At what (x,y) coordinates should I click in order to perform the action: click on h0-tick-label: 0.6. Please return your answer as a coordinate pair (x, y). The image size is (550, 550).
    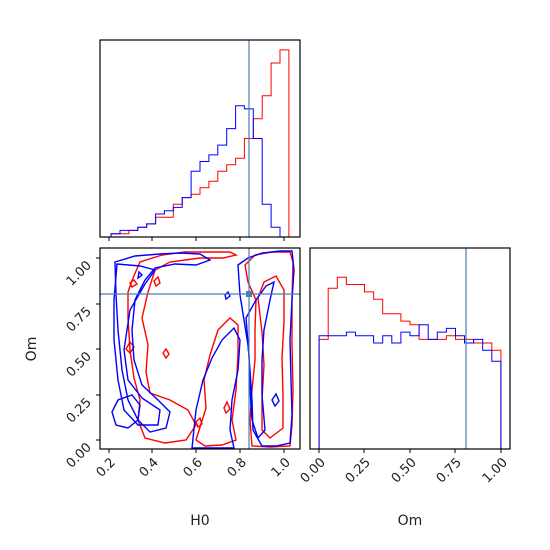
    Looking at the image, I should click on (193, 467).